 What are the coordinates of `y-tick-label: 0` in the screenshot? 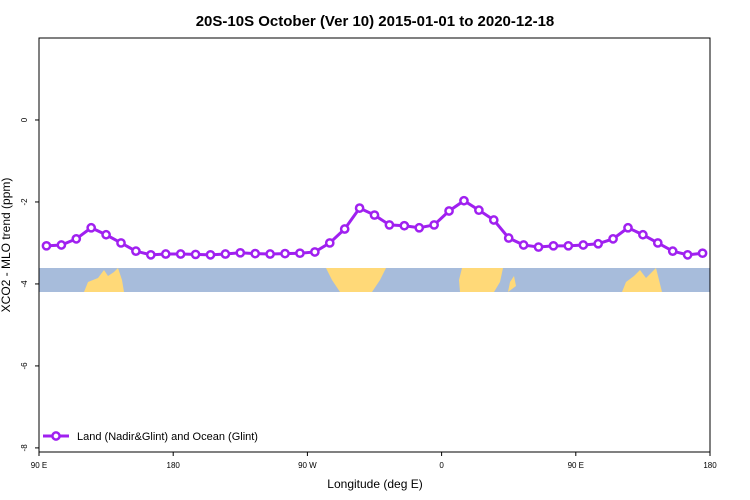 It's located at (24, 119).